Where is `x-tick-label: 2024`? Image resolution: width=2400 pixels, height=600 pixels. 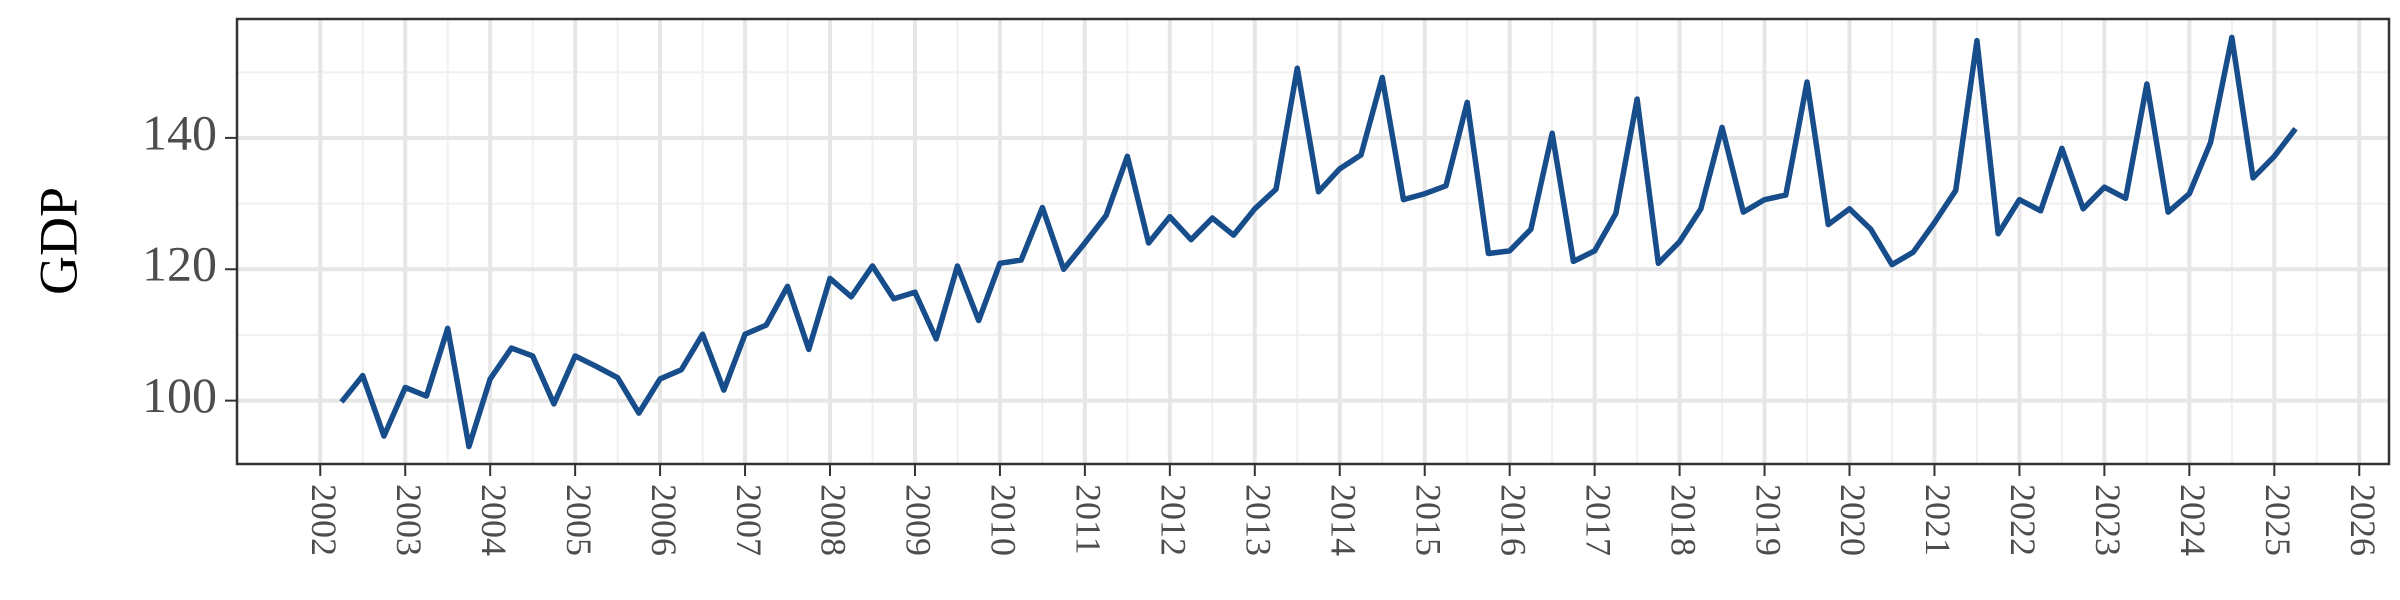
x-tick-label: 2024 is located at coordinates (2193, 520).